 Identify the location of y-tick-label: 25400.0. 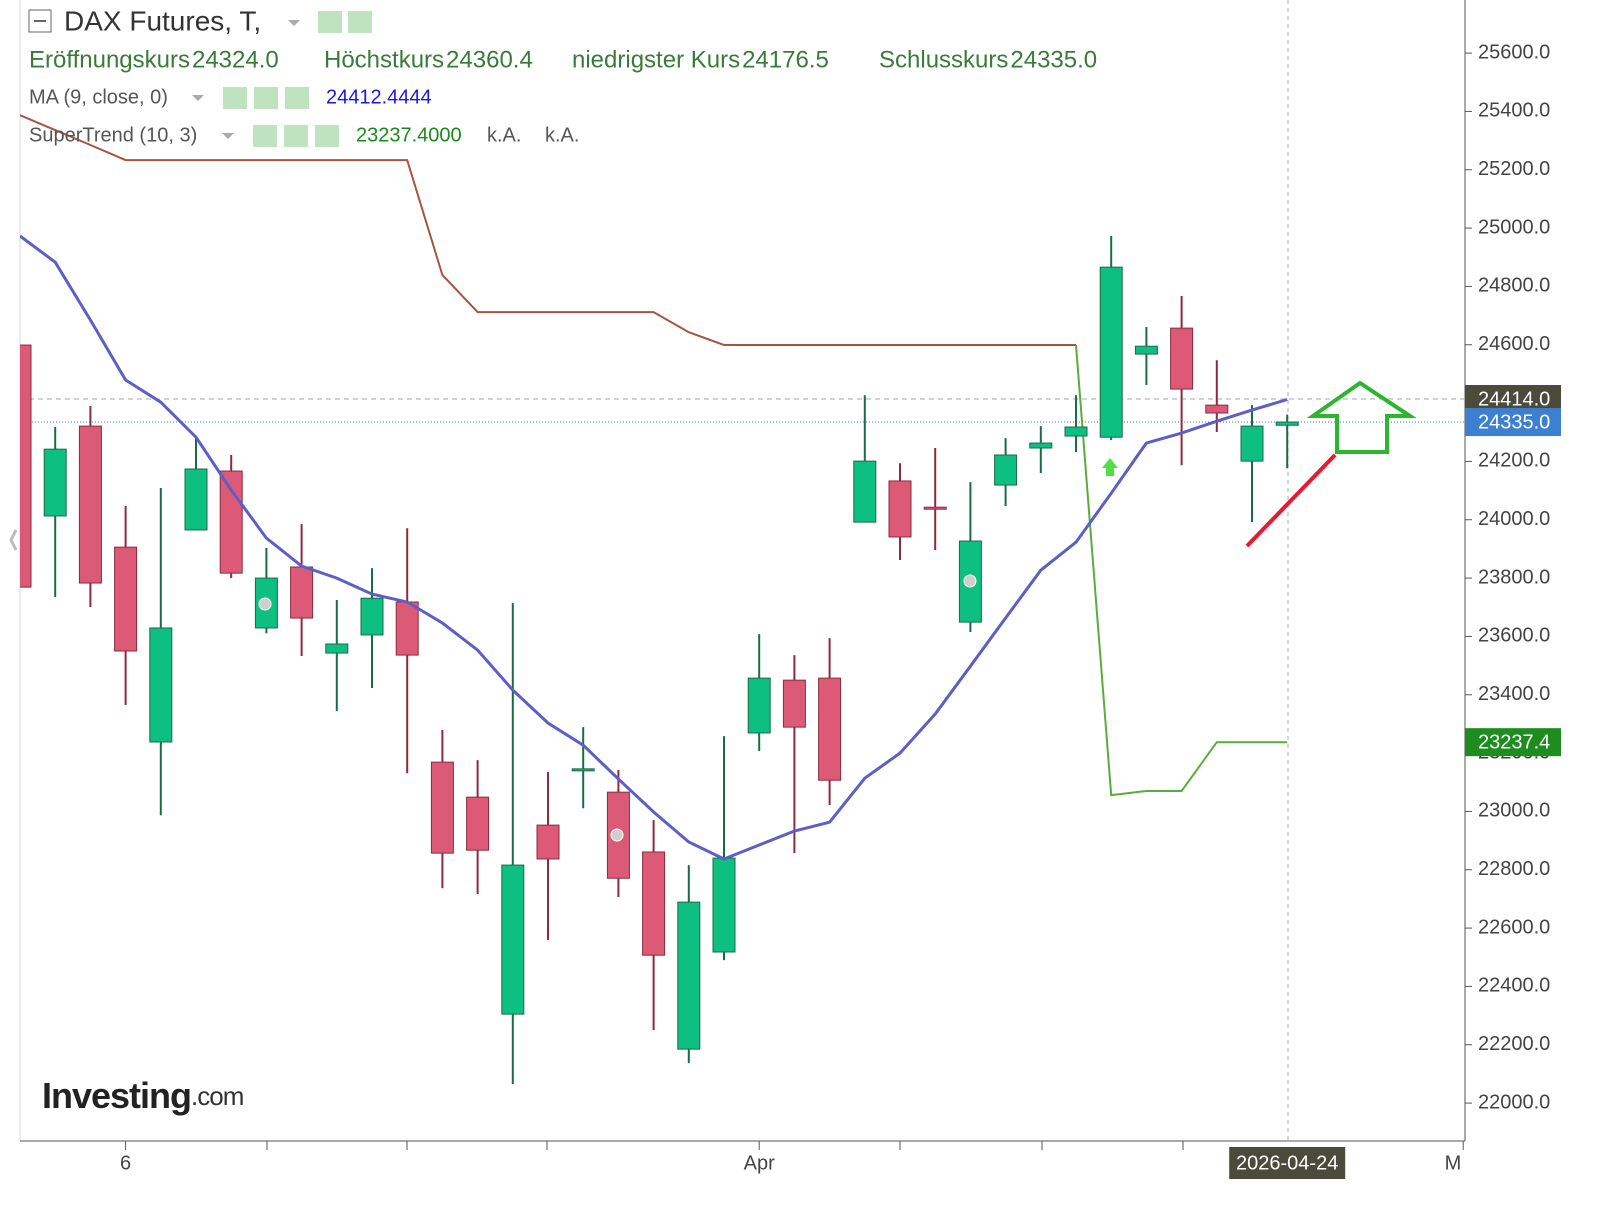
(1514, 111).